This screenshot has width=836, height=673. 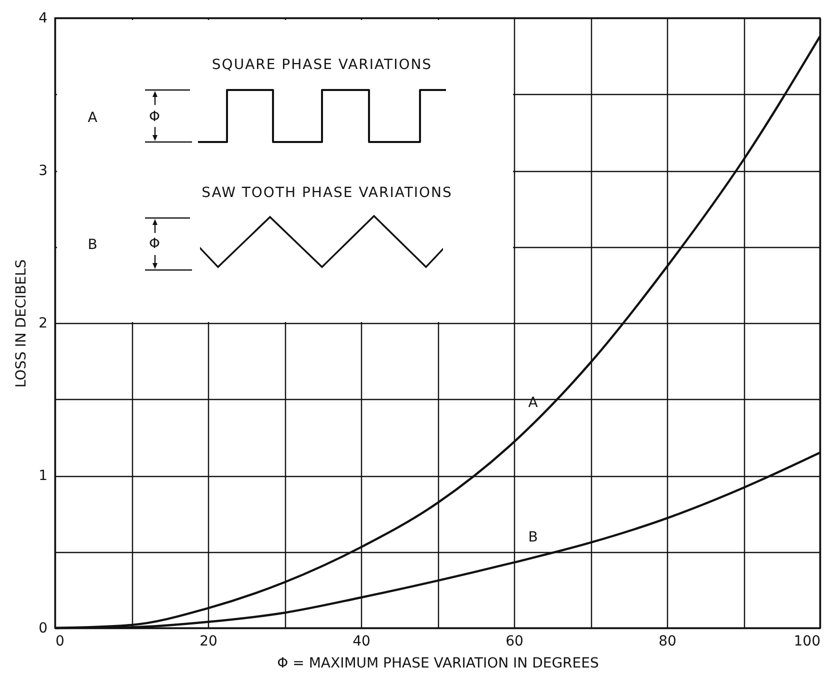 I want to click on x-tick-label: 80, so click(x=667, y=642).